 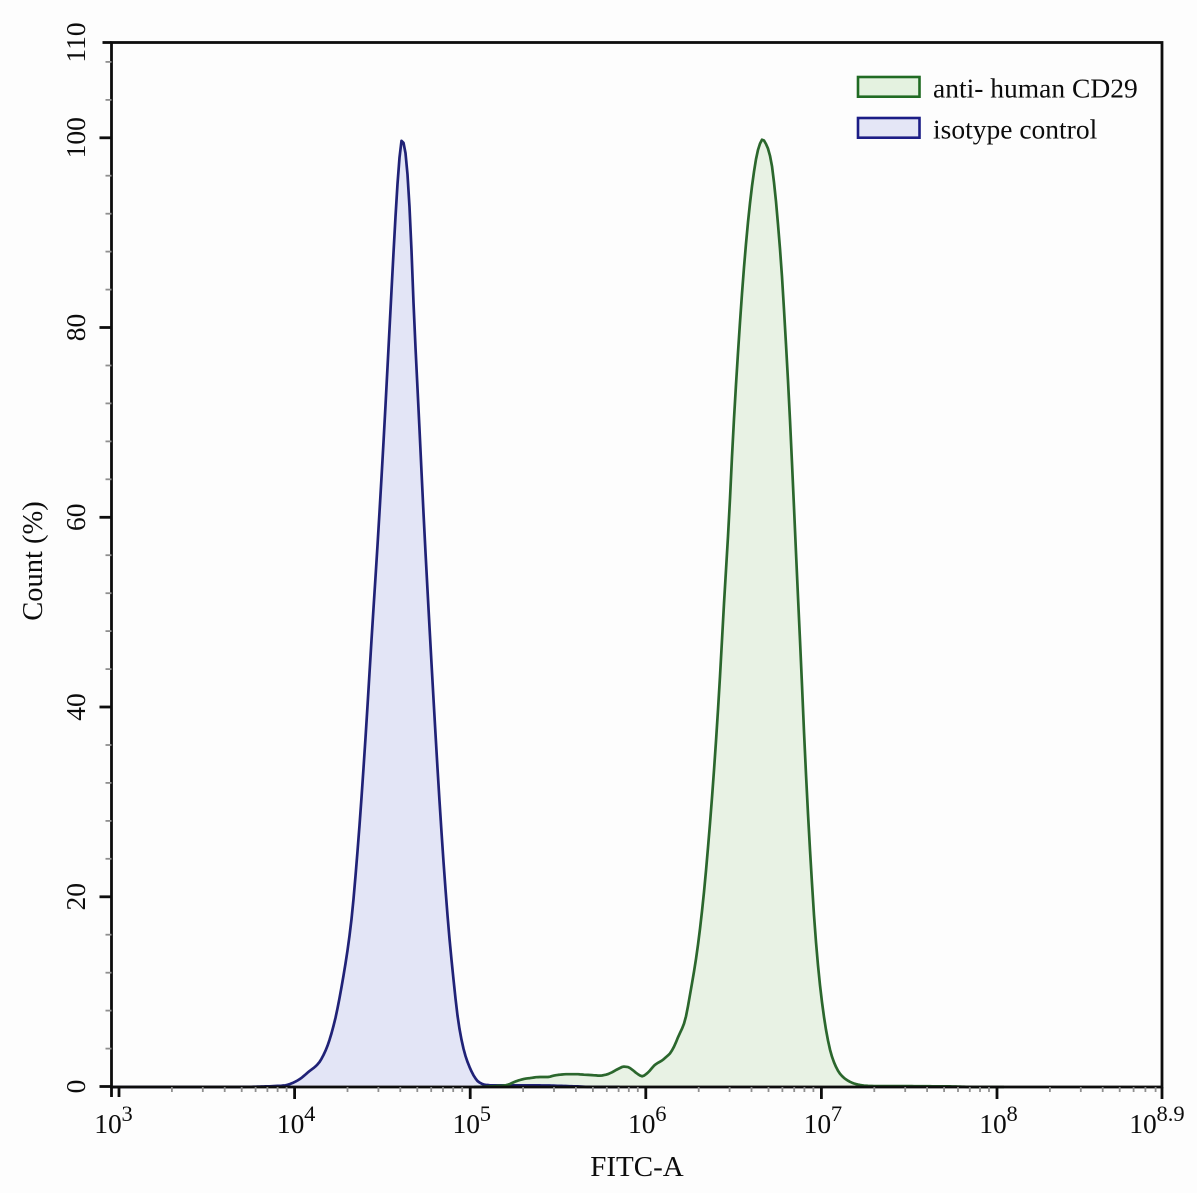 What do you see at coordinates (75, 707) in the screenshot?
I see `svg-text: 40` at bounding box center [75, 707].